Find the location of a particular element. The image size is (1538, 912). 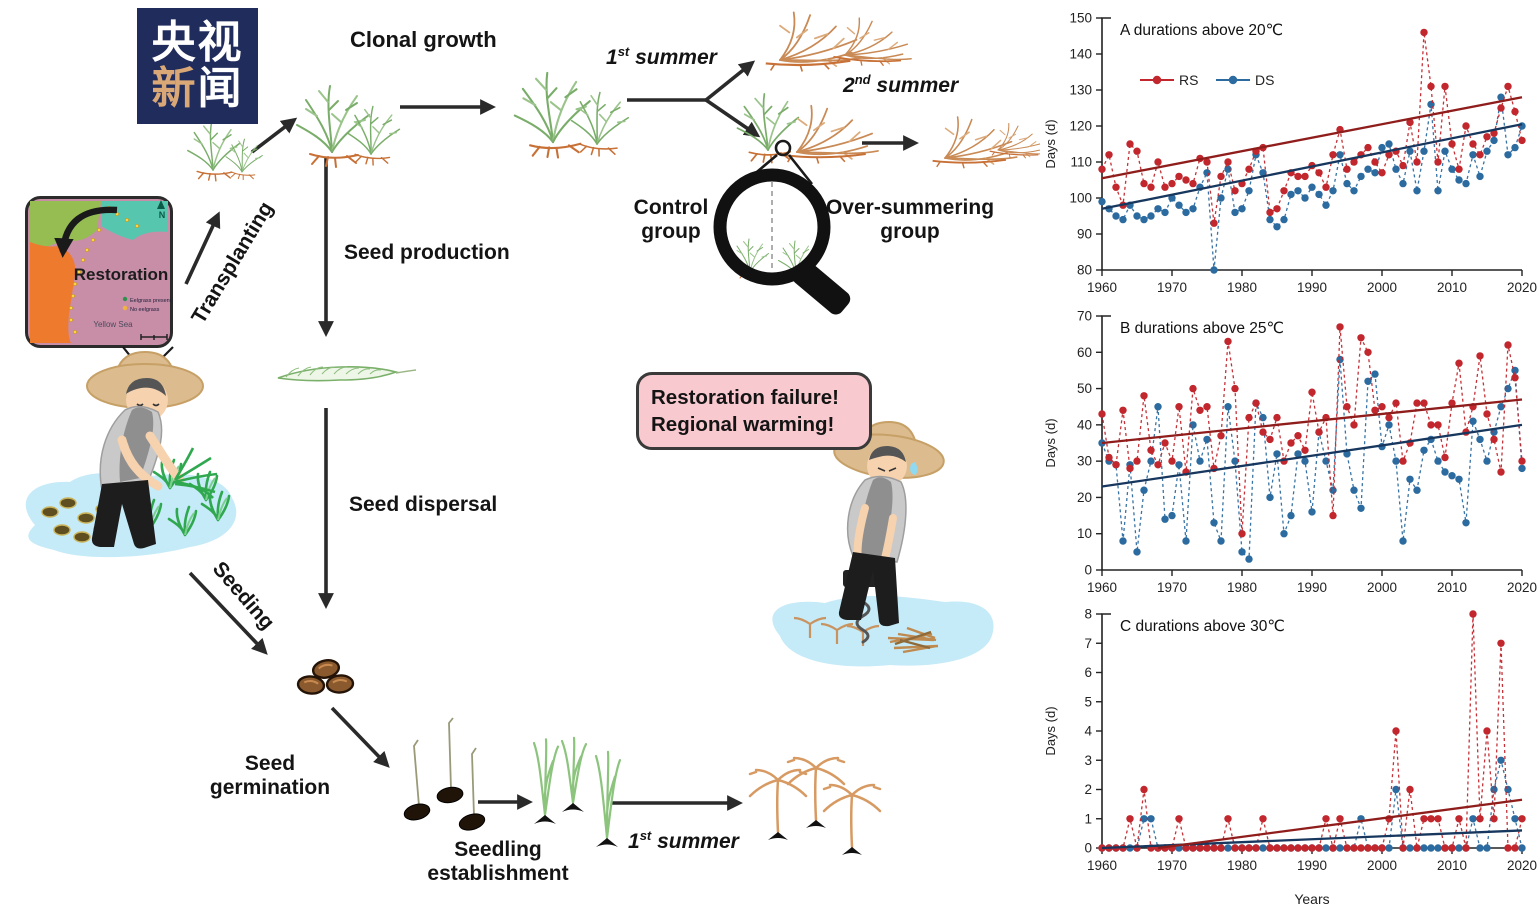

map-region-orange is located at coordinates (53, 292).